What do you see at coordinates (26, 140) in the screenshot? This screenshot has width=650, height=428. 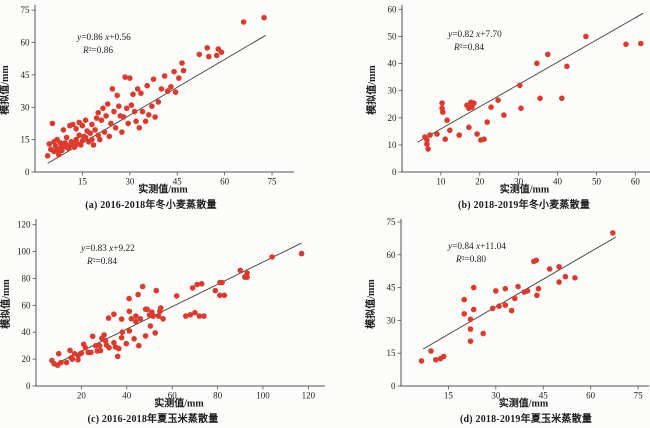 I see `y-tick-label: 15` at bounding box center [26, 140].